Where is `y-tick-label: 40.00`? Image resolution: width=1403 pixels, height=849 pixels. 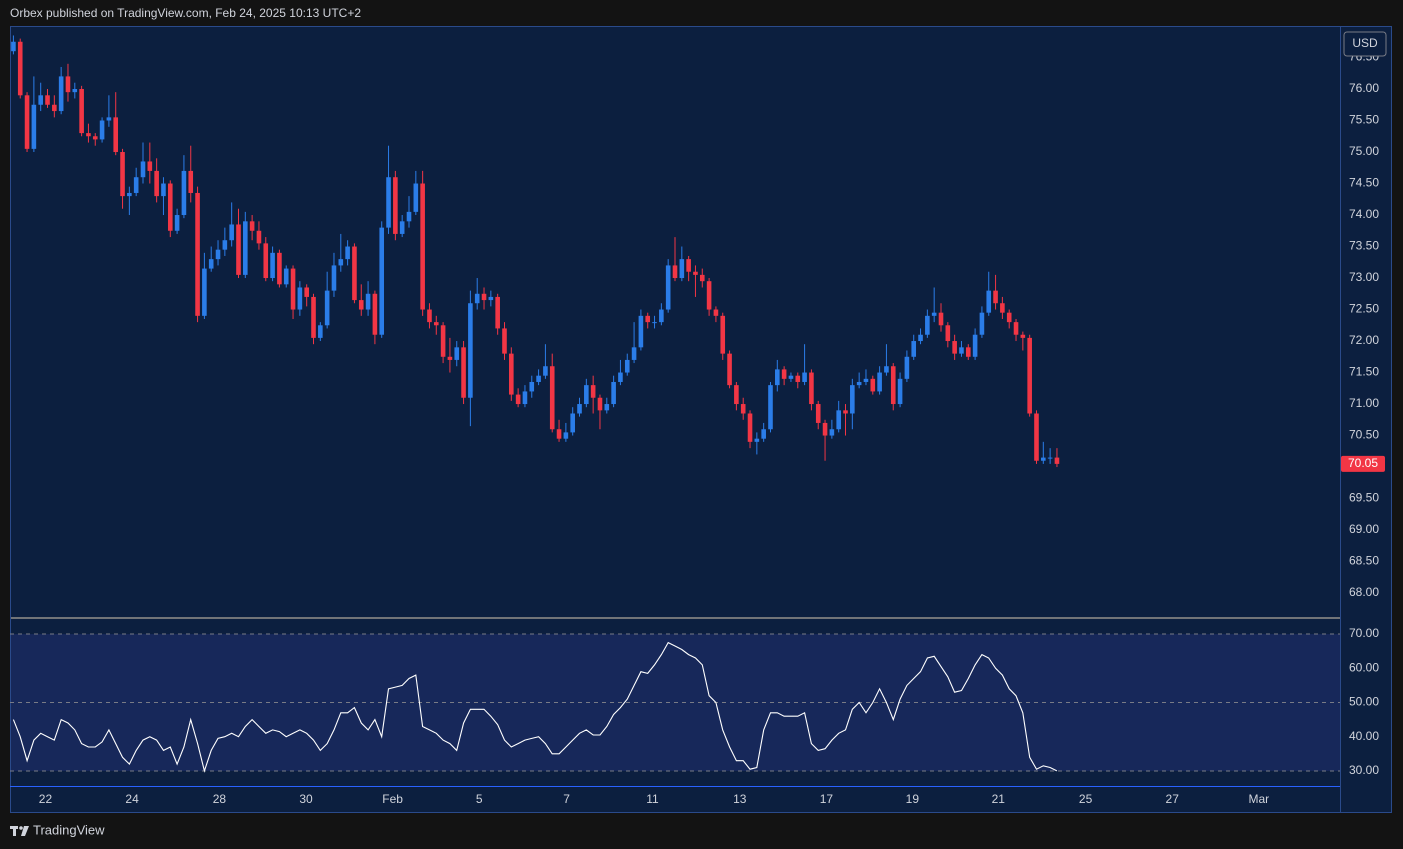
y-tick-label: 40.00 is located at coordinates (1364, 736).